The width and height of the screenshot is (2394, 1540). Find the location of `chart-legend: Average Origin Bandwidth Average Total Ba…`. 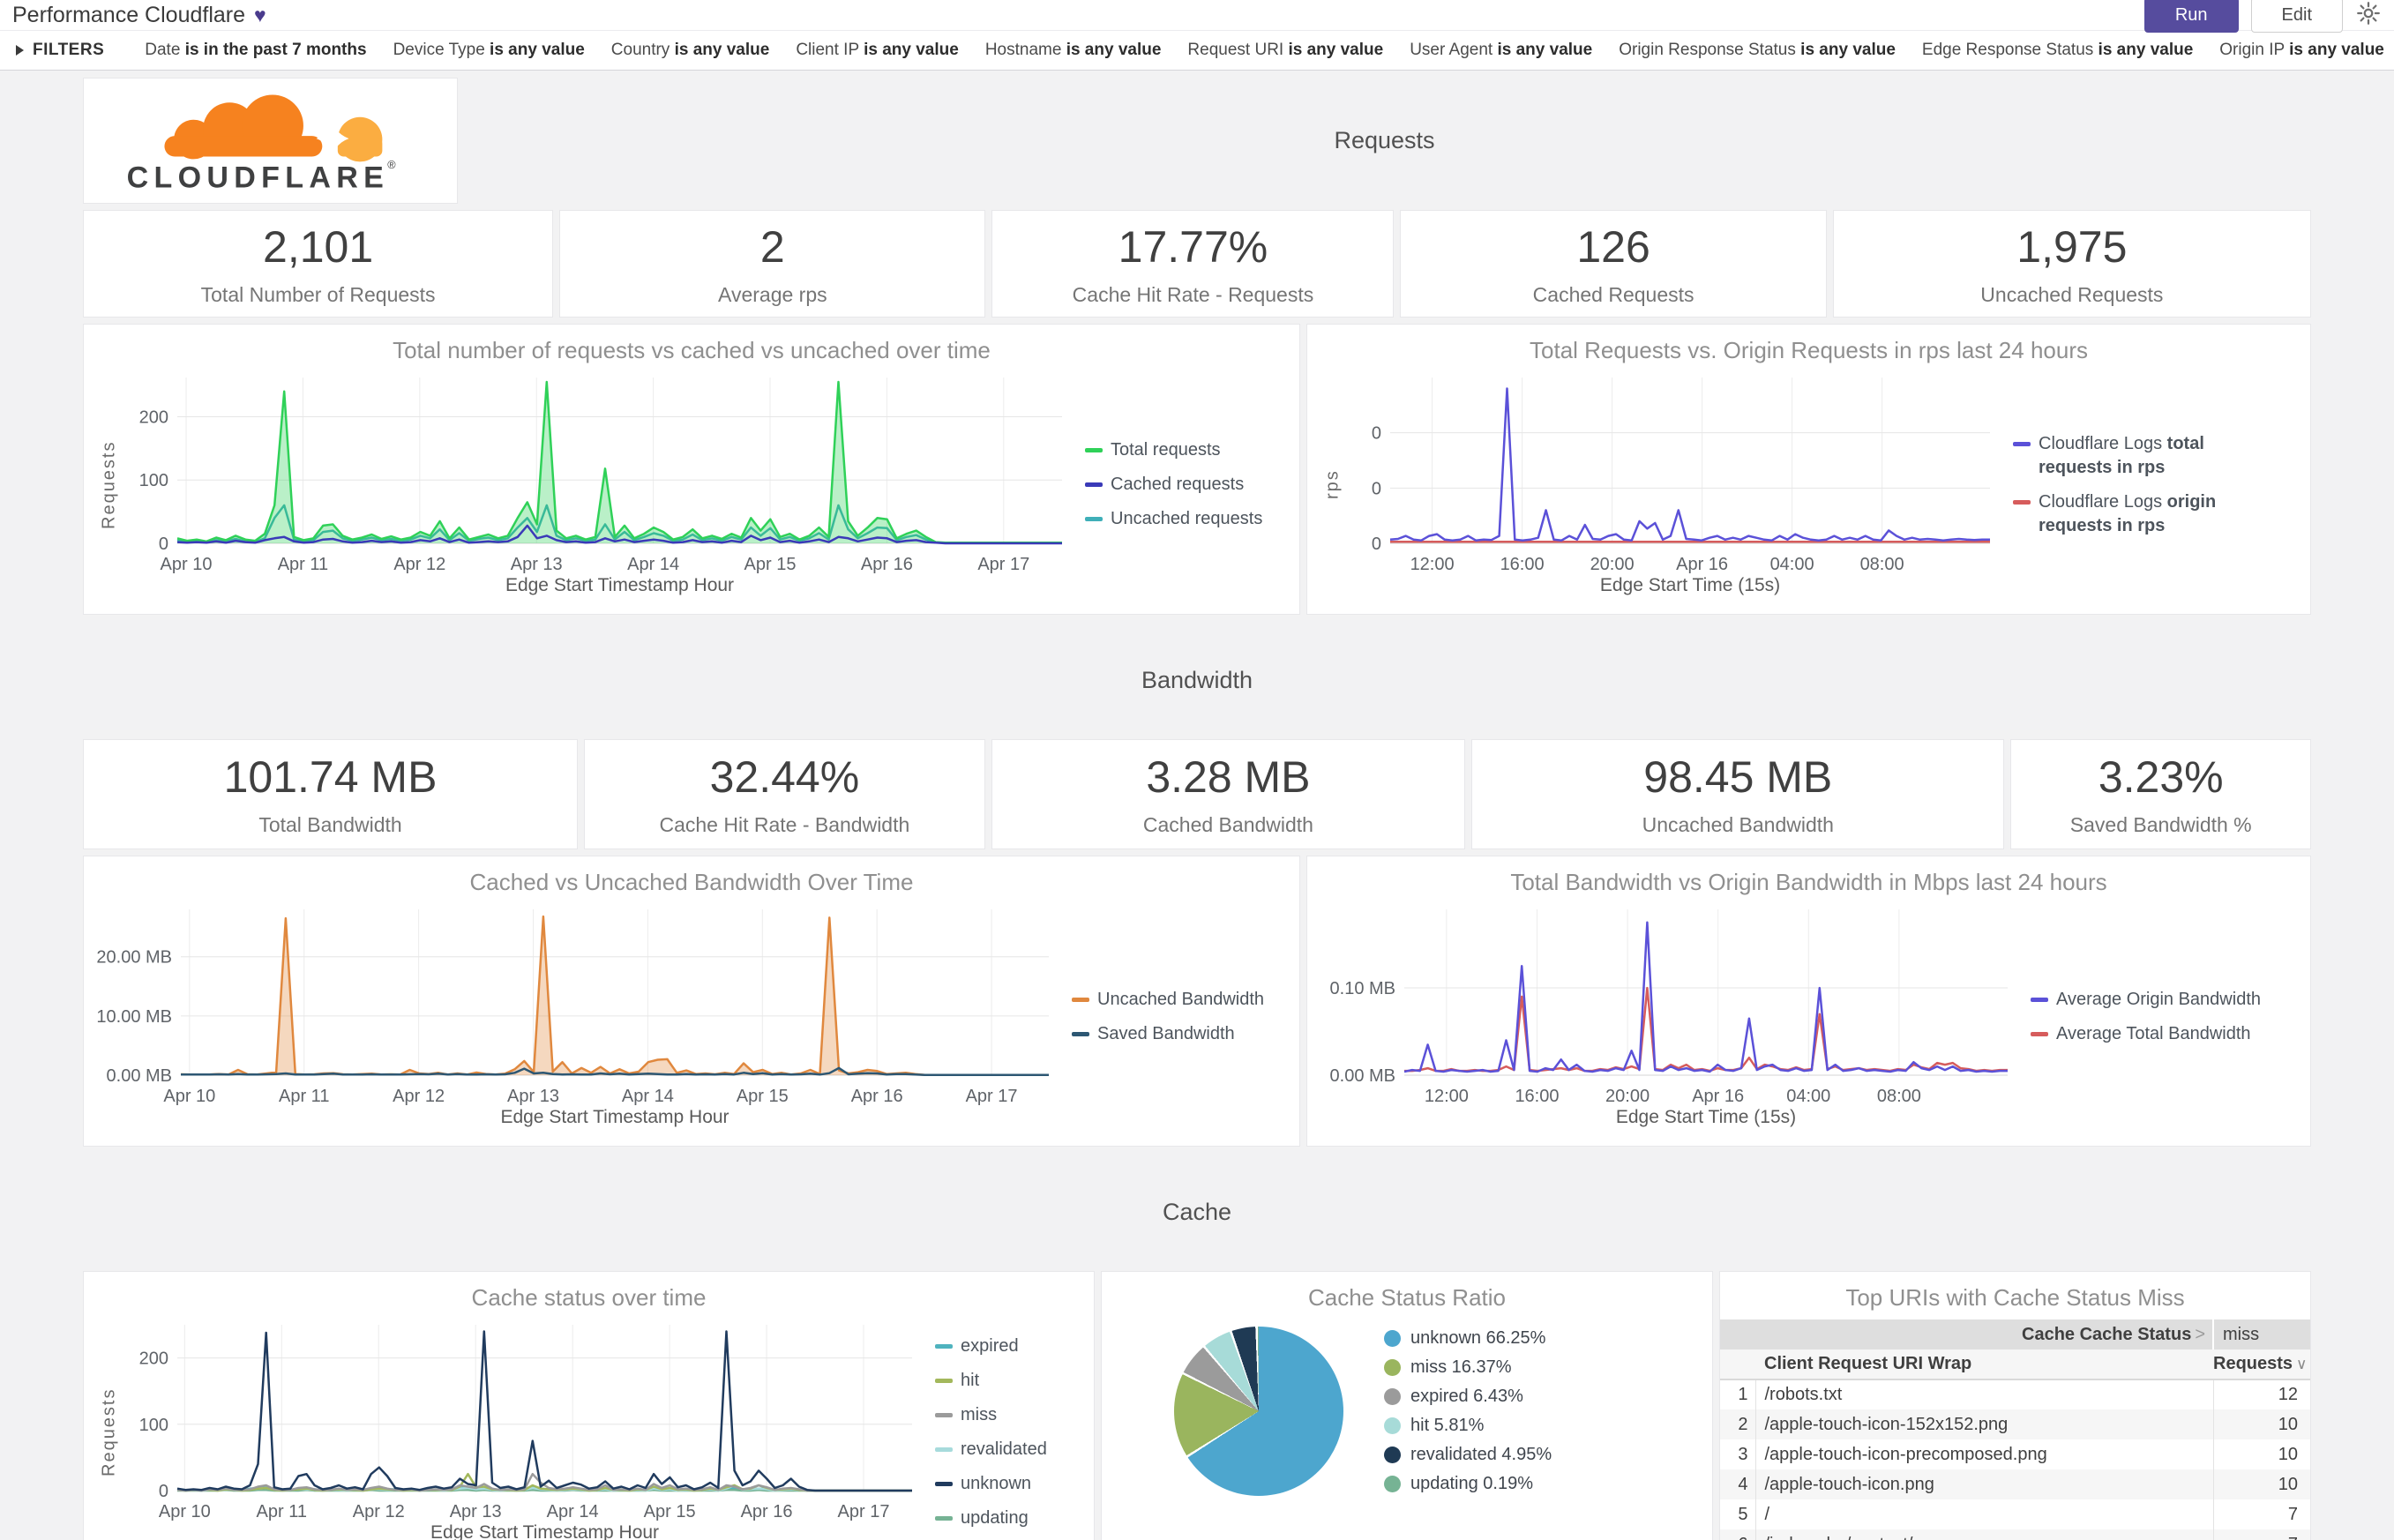

chart-legend: Average Origin Bandwidth Average Total Ba… is located at coordinates (2146, 1016).